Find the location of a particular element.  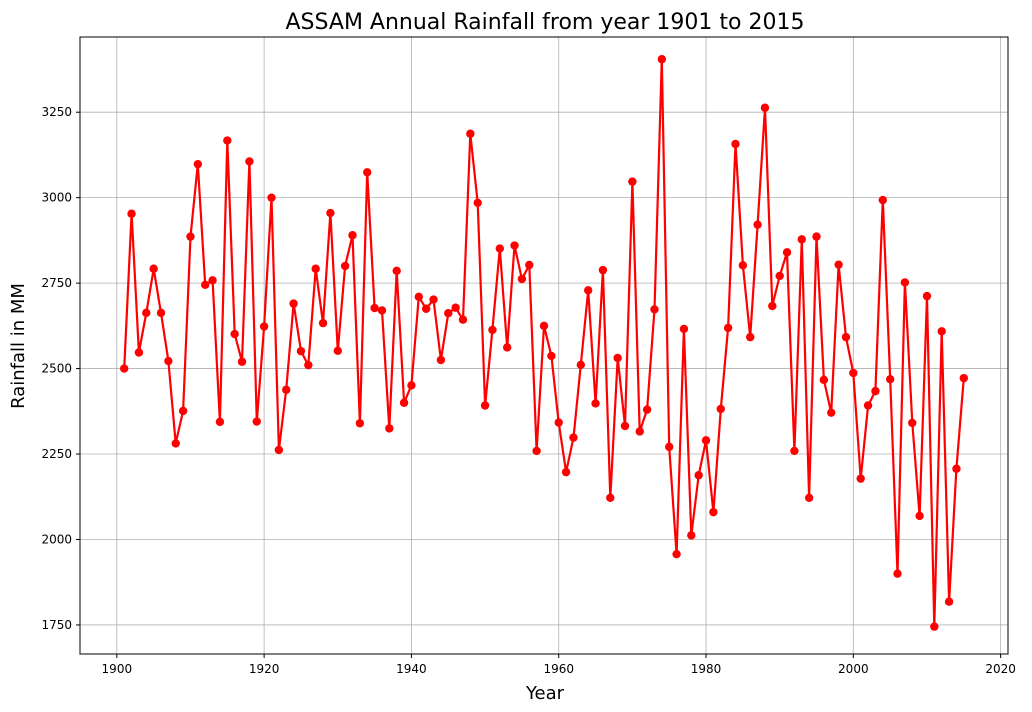

x-tick-label: 1900 is located at coordinates (117, 669).